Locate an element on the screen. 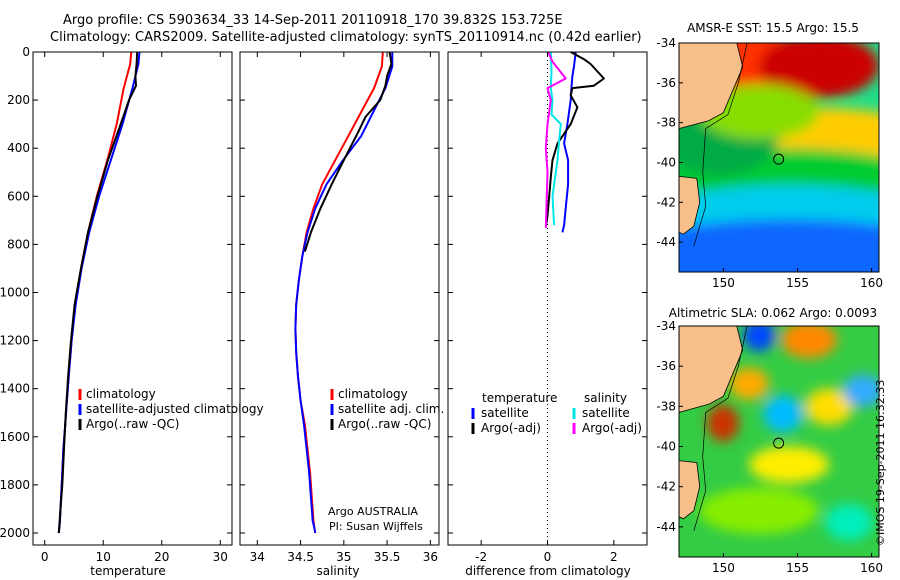  sla-map-ytick-label: -42 is located at coordinates (666, 487).